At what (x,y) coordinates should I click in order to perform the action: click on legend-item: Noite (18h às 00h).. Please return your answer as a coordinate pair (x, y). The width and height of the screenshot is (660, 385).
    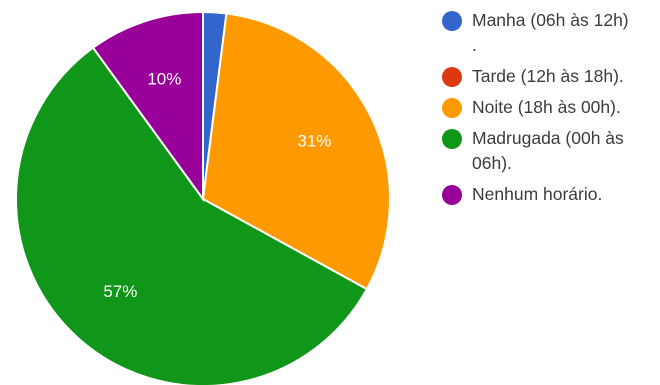
    Looking at the image, I should click on (550, 107).